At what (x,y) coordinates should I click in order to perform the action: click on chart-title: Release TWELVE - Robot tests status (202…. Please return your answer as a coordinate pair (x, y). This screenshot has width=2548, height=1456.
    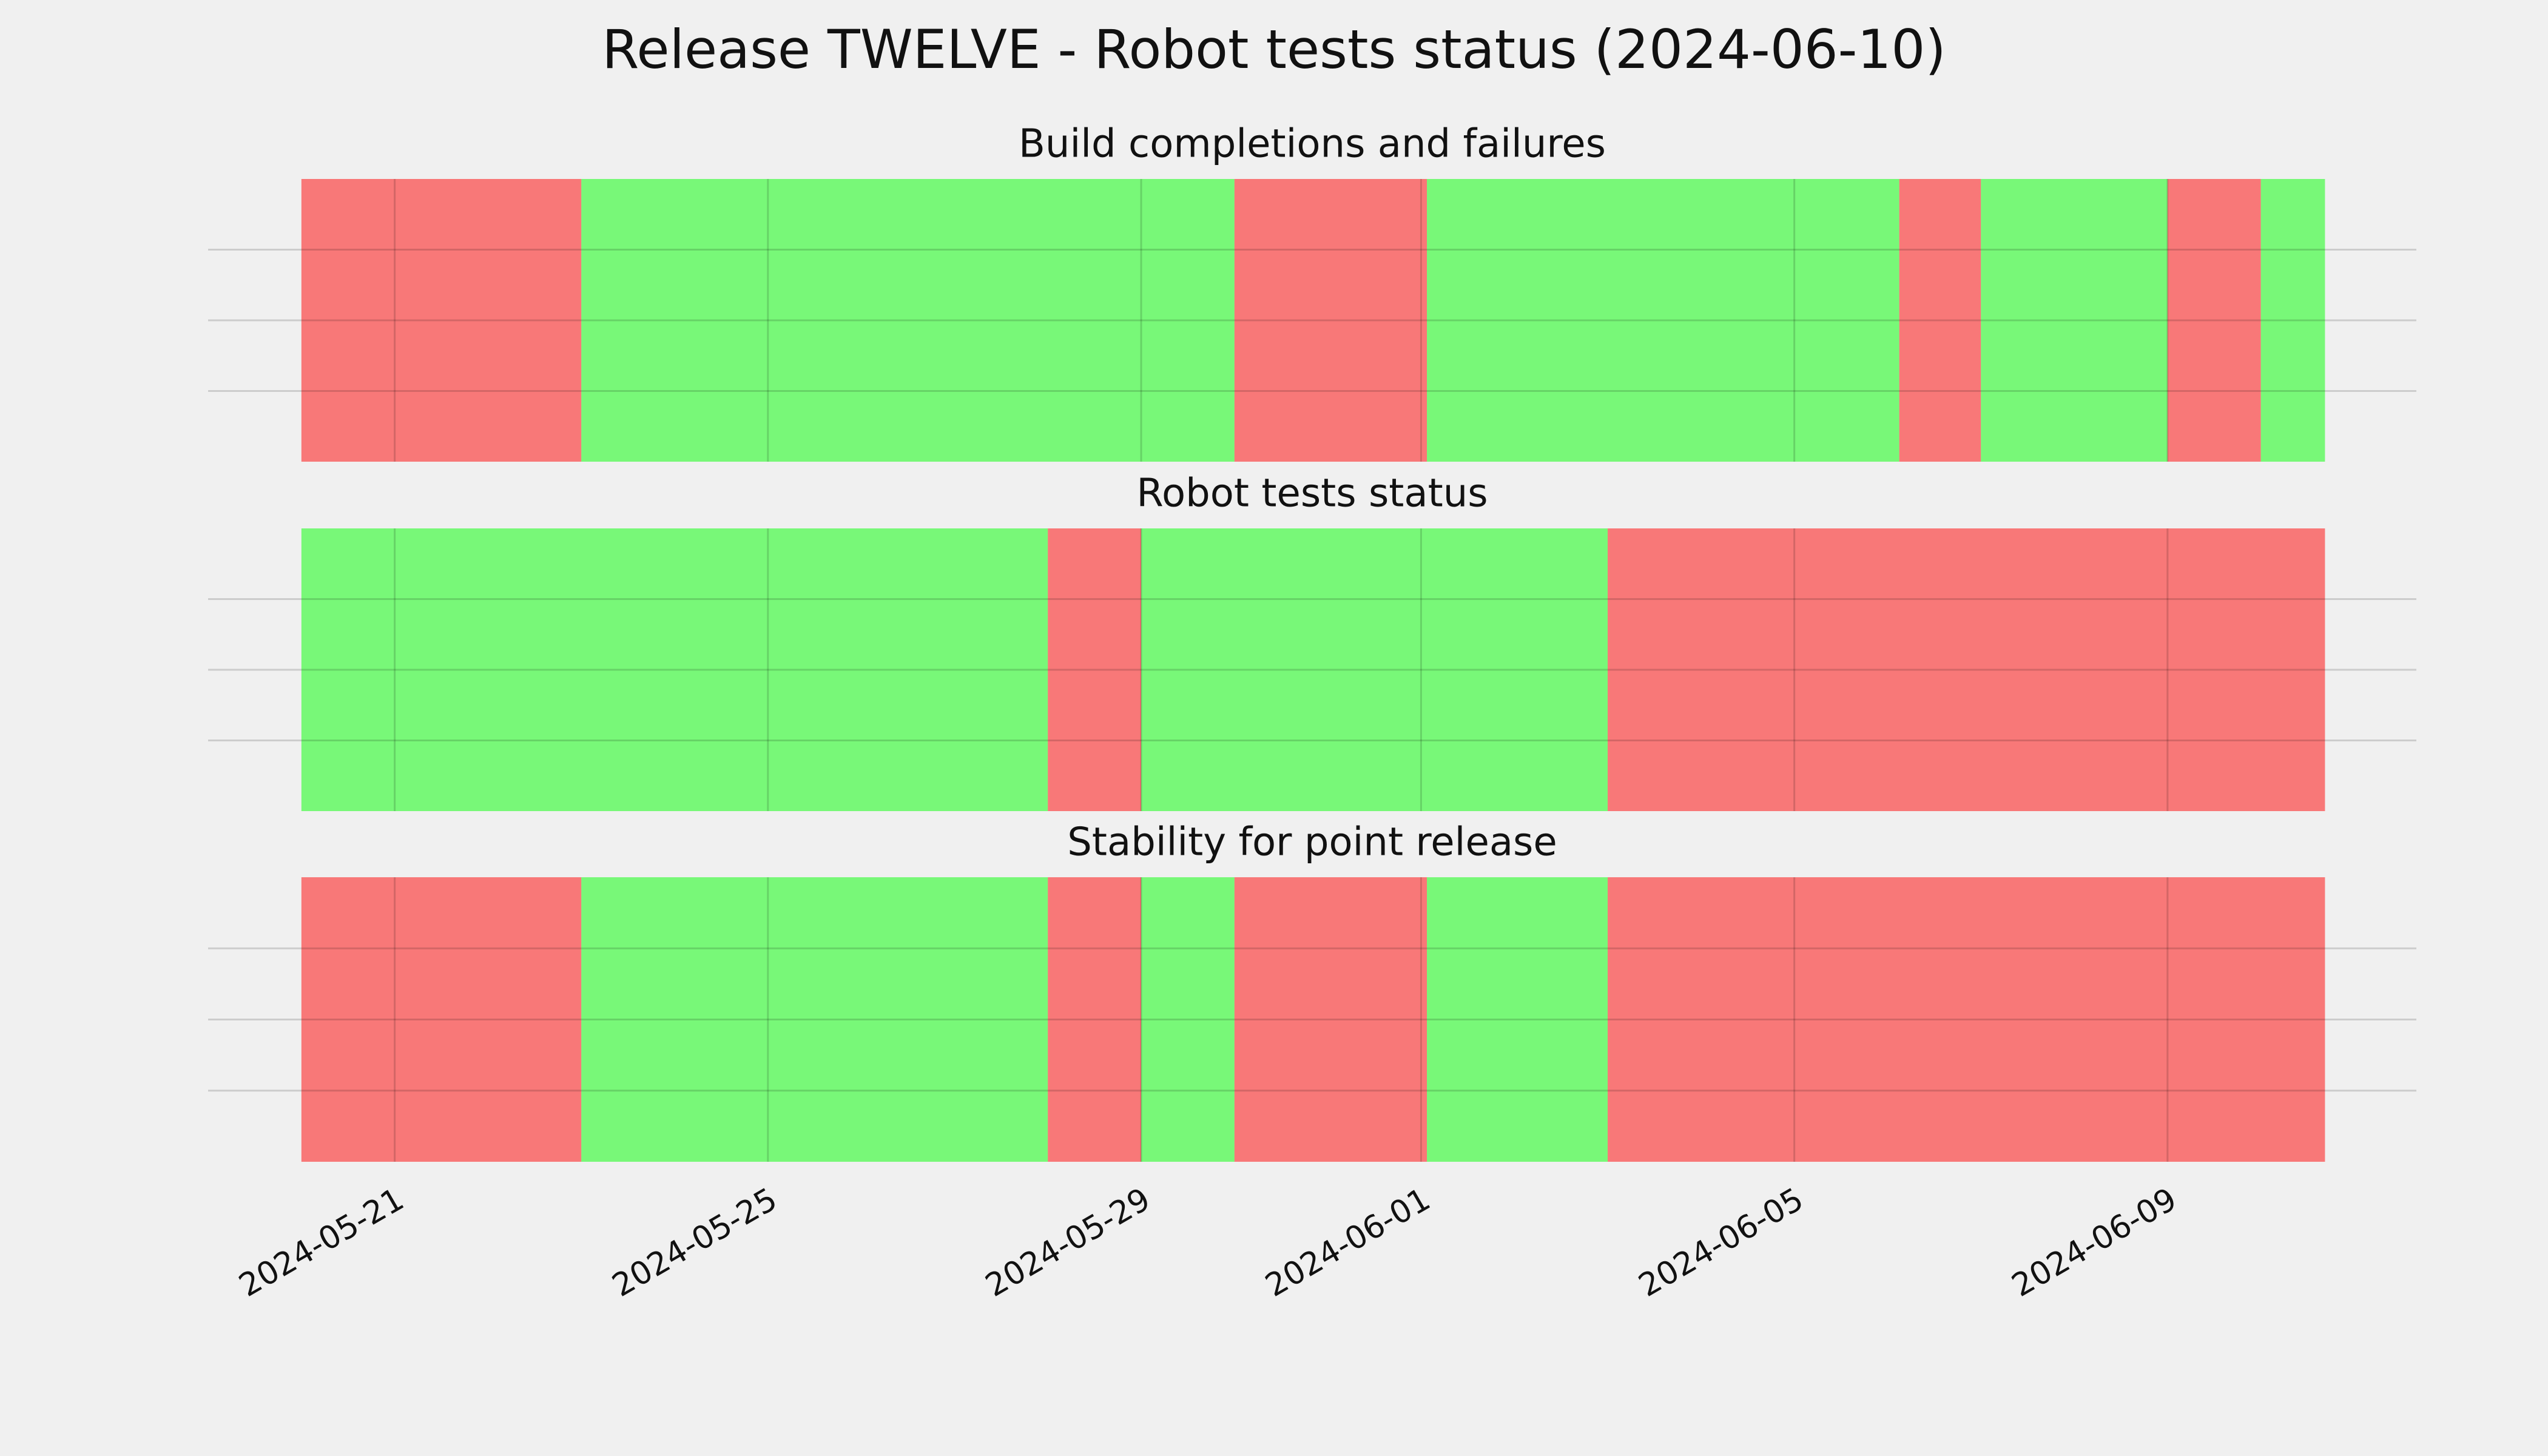
    Looking at the image, I should click on (1274, 49).